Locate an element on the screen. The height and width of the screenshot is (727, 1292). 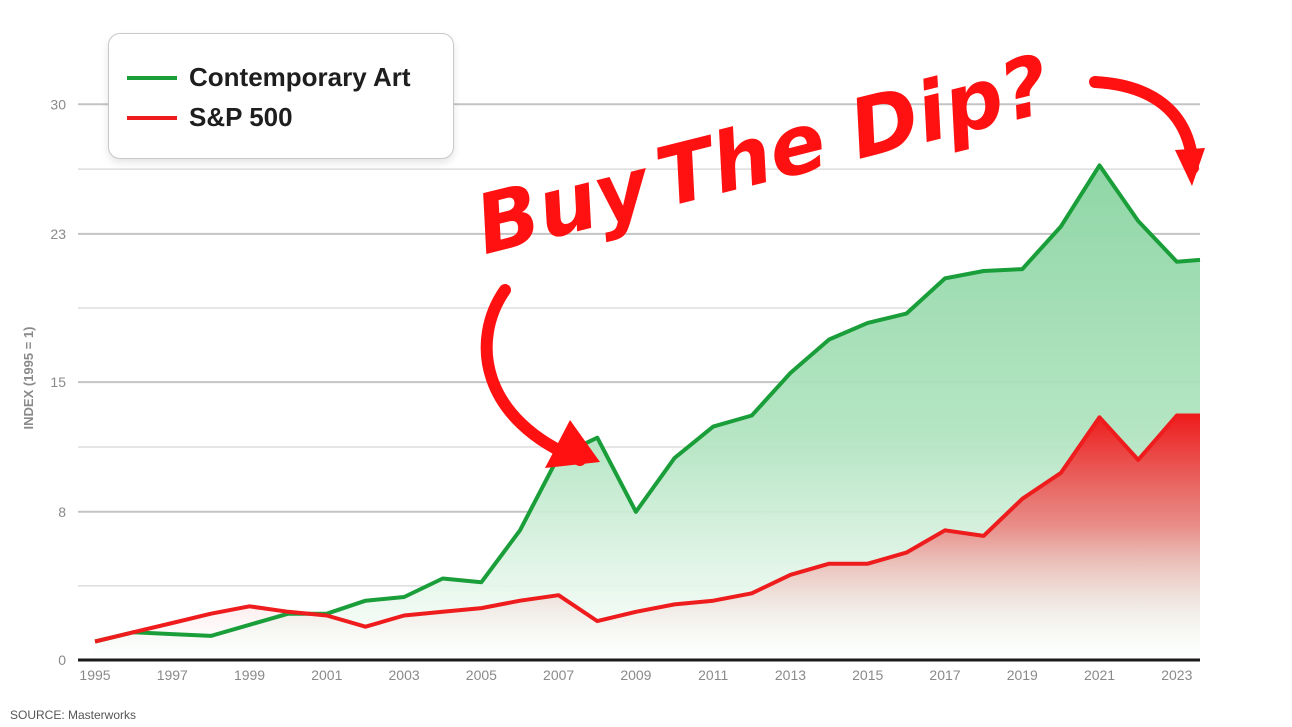
legend: Contemporary Art S&P 500 is located at coordinates (281, 96).